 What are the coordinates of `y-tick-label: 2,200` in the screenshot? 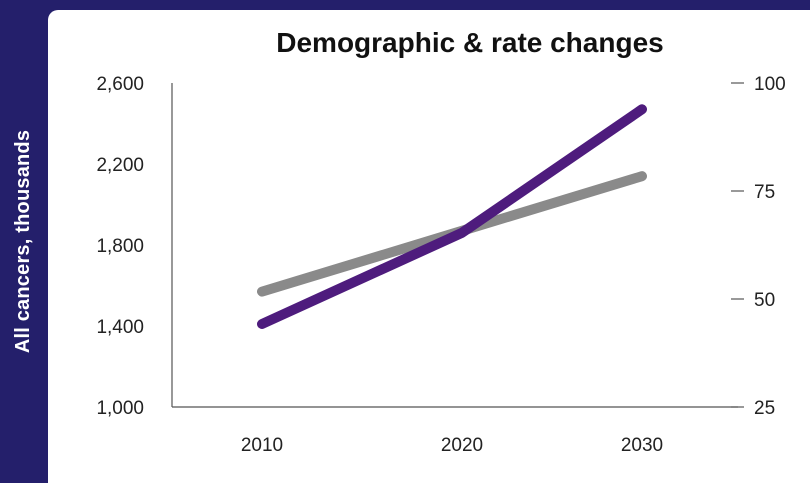 It's located at (120, 165).